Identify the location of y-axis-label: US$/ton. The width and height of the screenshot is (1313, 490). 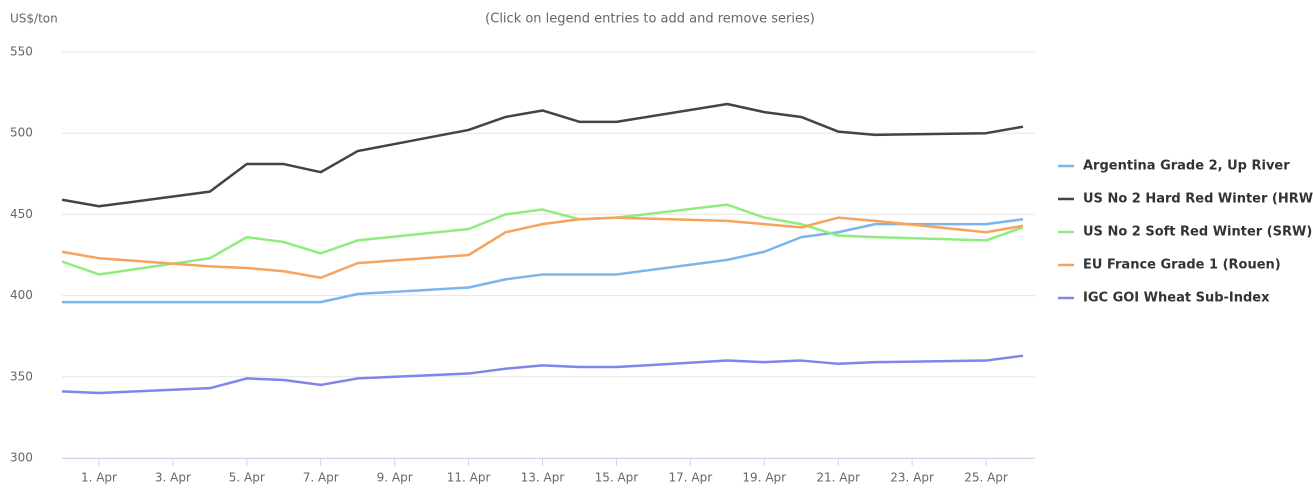
(34, 19).